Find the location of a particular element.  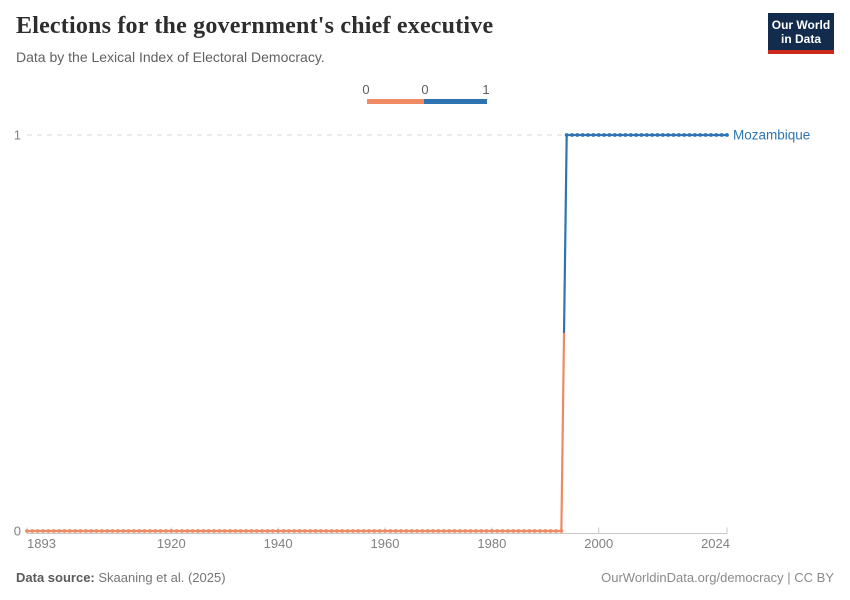

y-tick-label-1: 1 is located at coordinates (17, 135).